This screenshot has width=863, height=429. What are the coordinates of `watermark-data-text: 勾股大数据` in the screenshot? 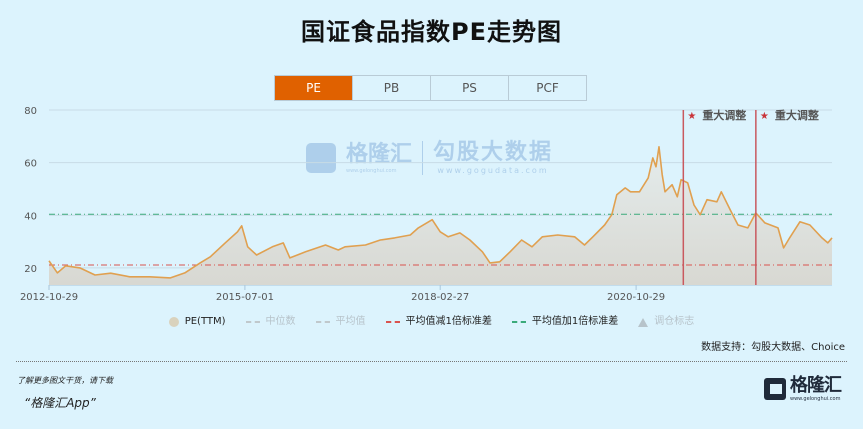 It's located at (493, 152).